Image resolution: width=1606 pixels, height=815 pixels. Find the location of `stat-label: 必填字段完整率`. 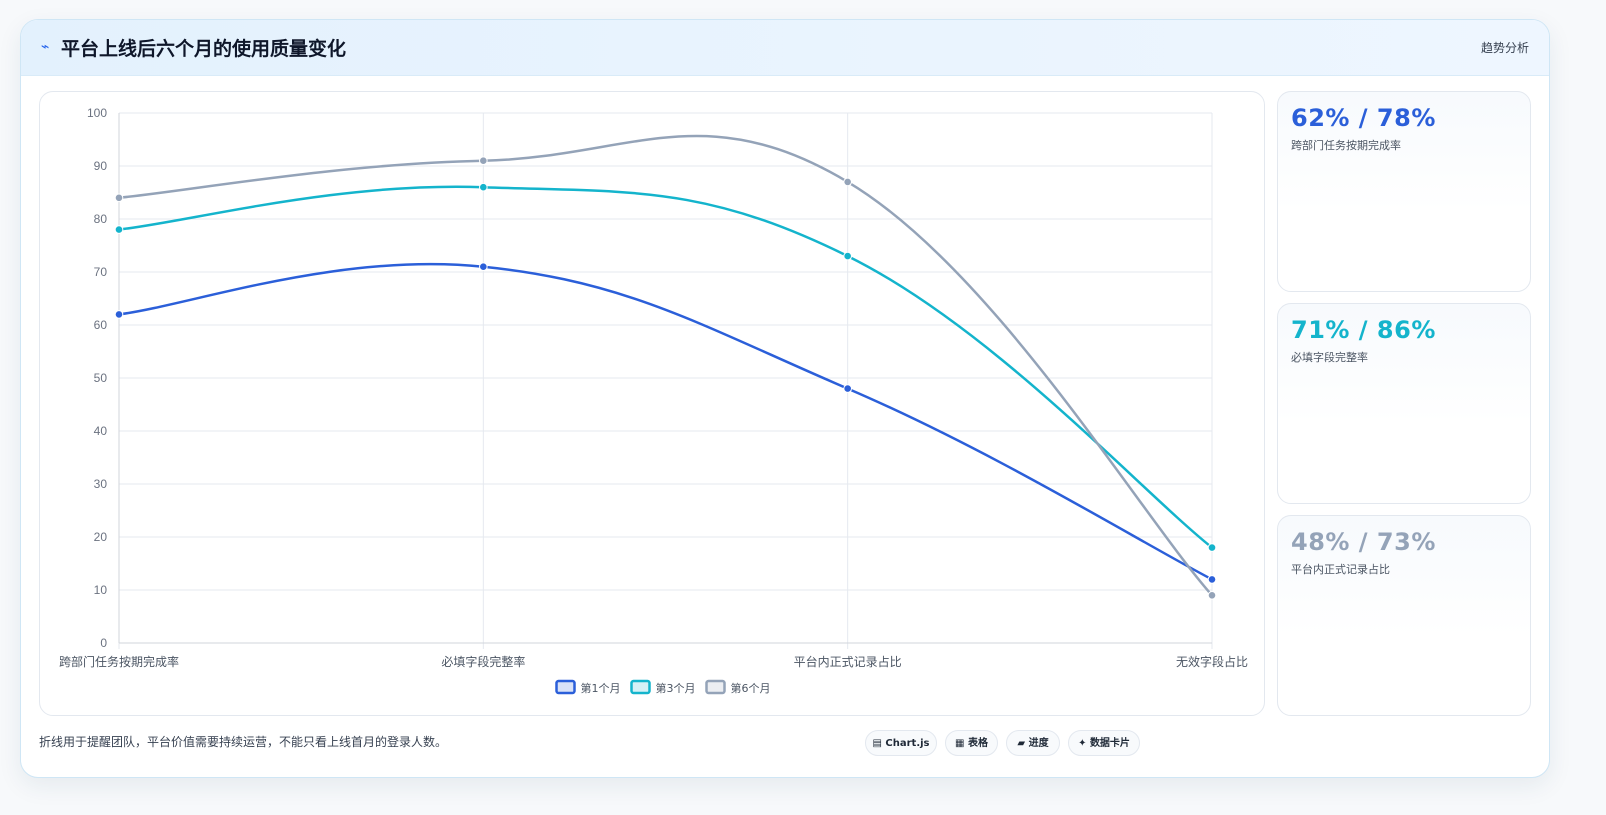

stat-label: 必填字段完整率 is located at coordinates (1329, 357).